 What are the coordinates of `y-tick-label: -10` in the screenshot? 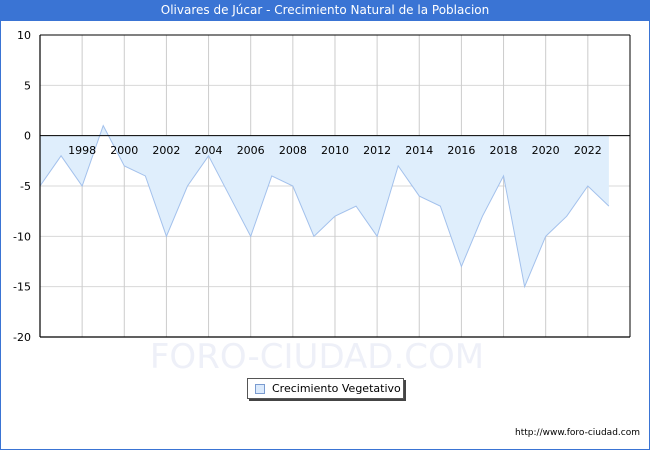 It's located at (22, 236).